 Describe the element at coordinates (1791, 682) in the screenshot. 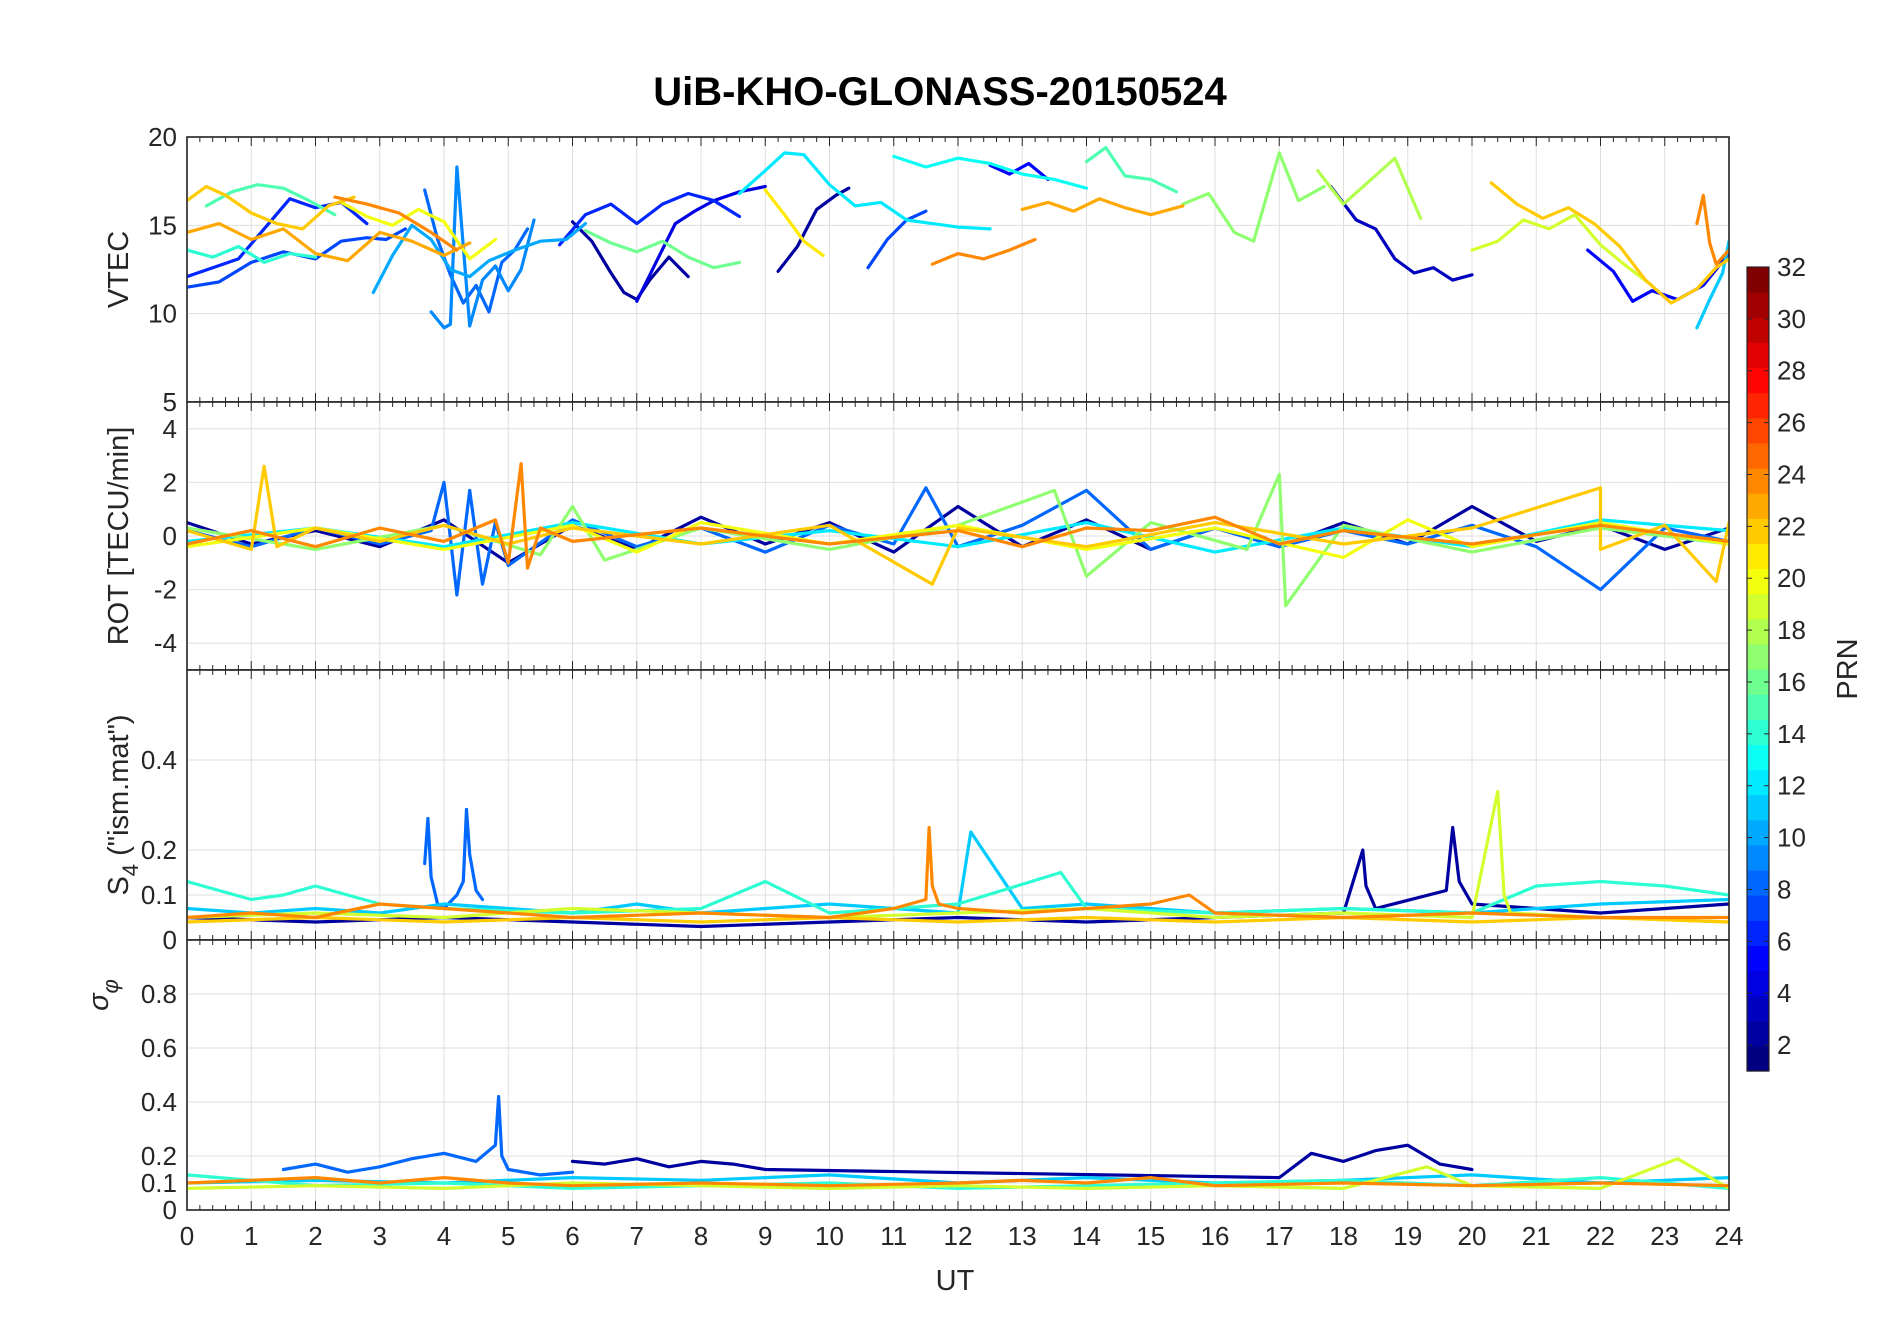

I see `colorbar-tick-label: 16` at that location.